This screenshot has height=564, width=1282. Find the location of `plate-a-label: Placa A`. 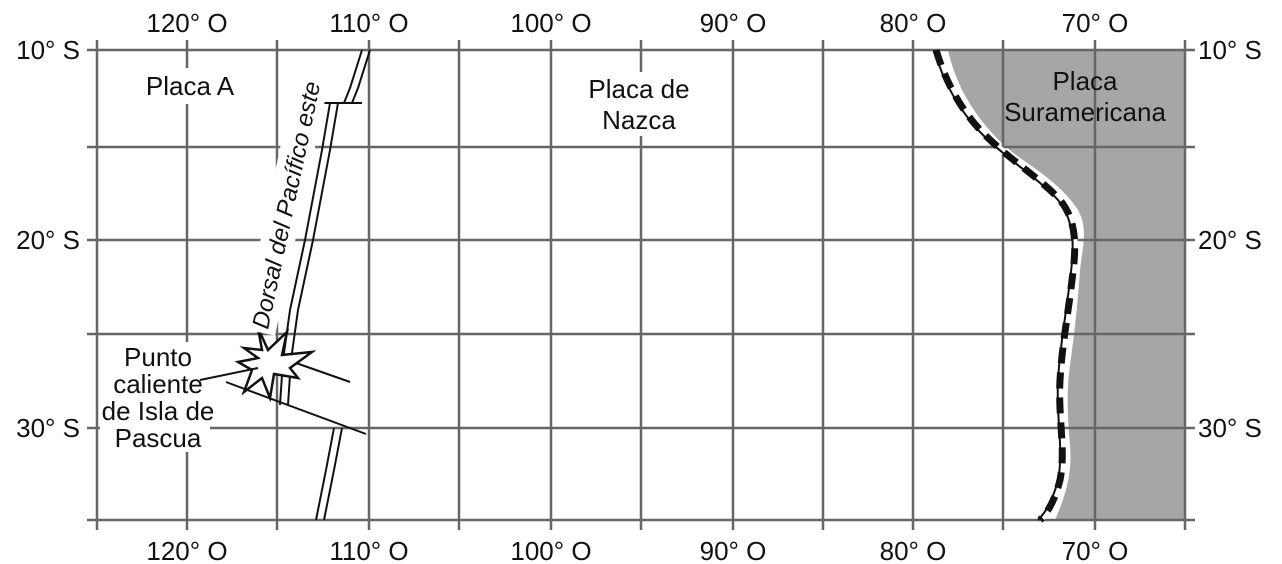

plate-a-label: Placa A is located at coordinates (190, 86).